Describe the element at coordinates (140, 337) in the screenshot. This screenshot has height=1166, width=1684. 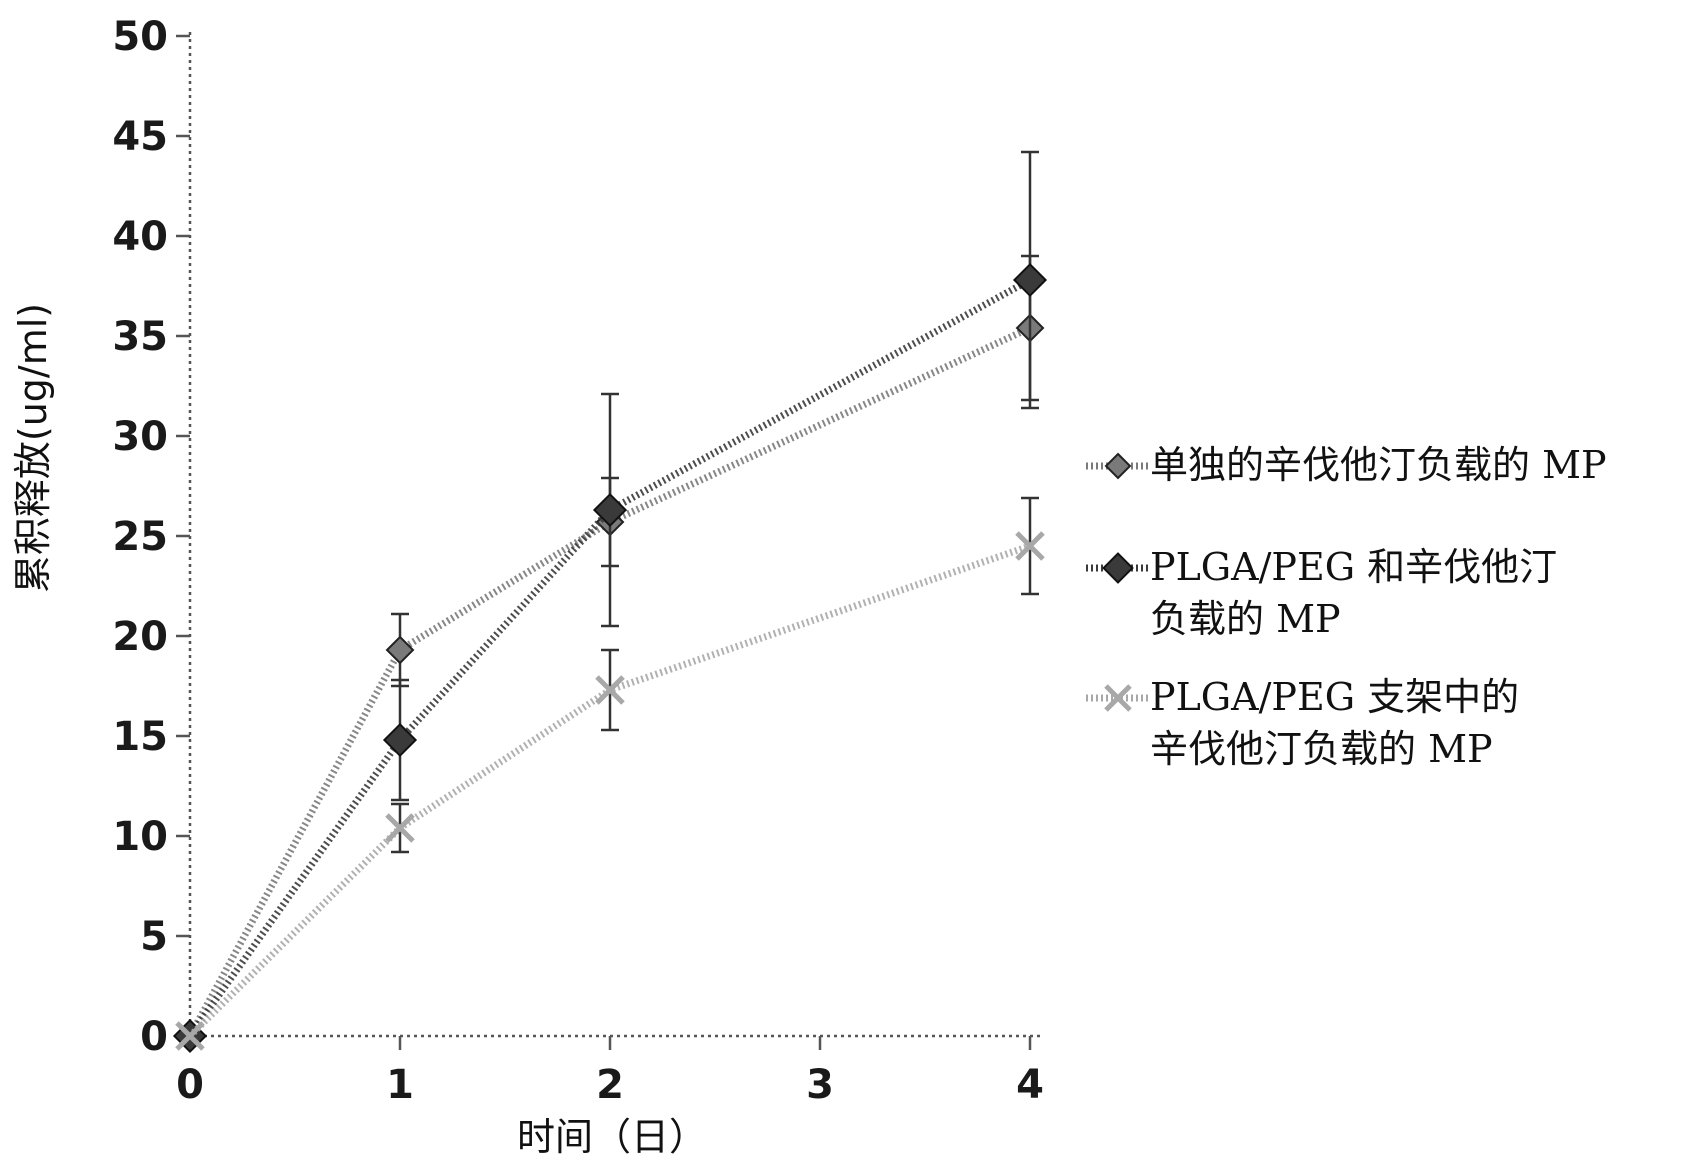
I see `y-tick-label: 35` at that location.